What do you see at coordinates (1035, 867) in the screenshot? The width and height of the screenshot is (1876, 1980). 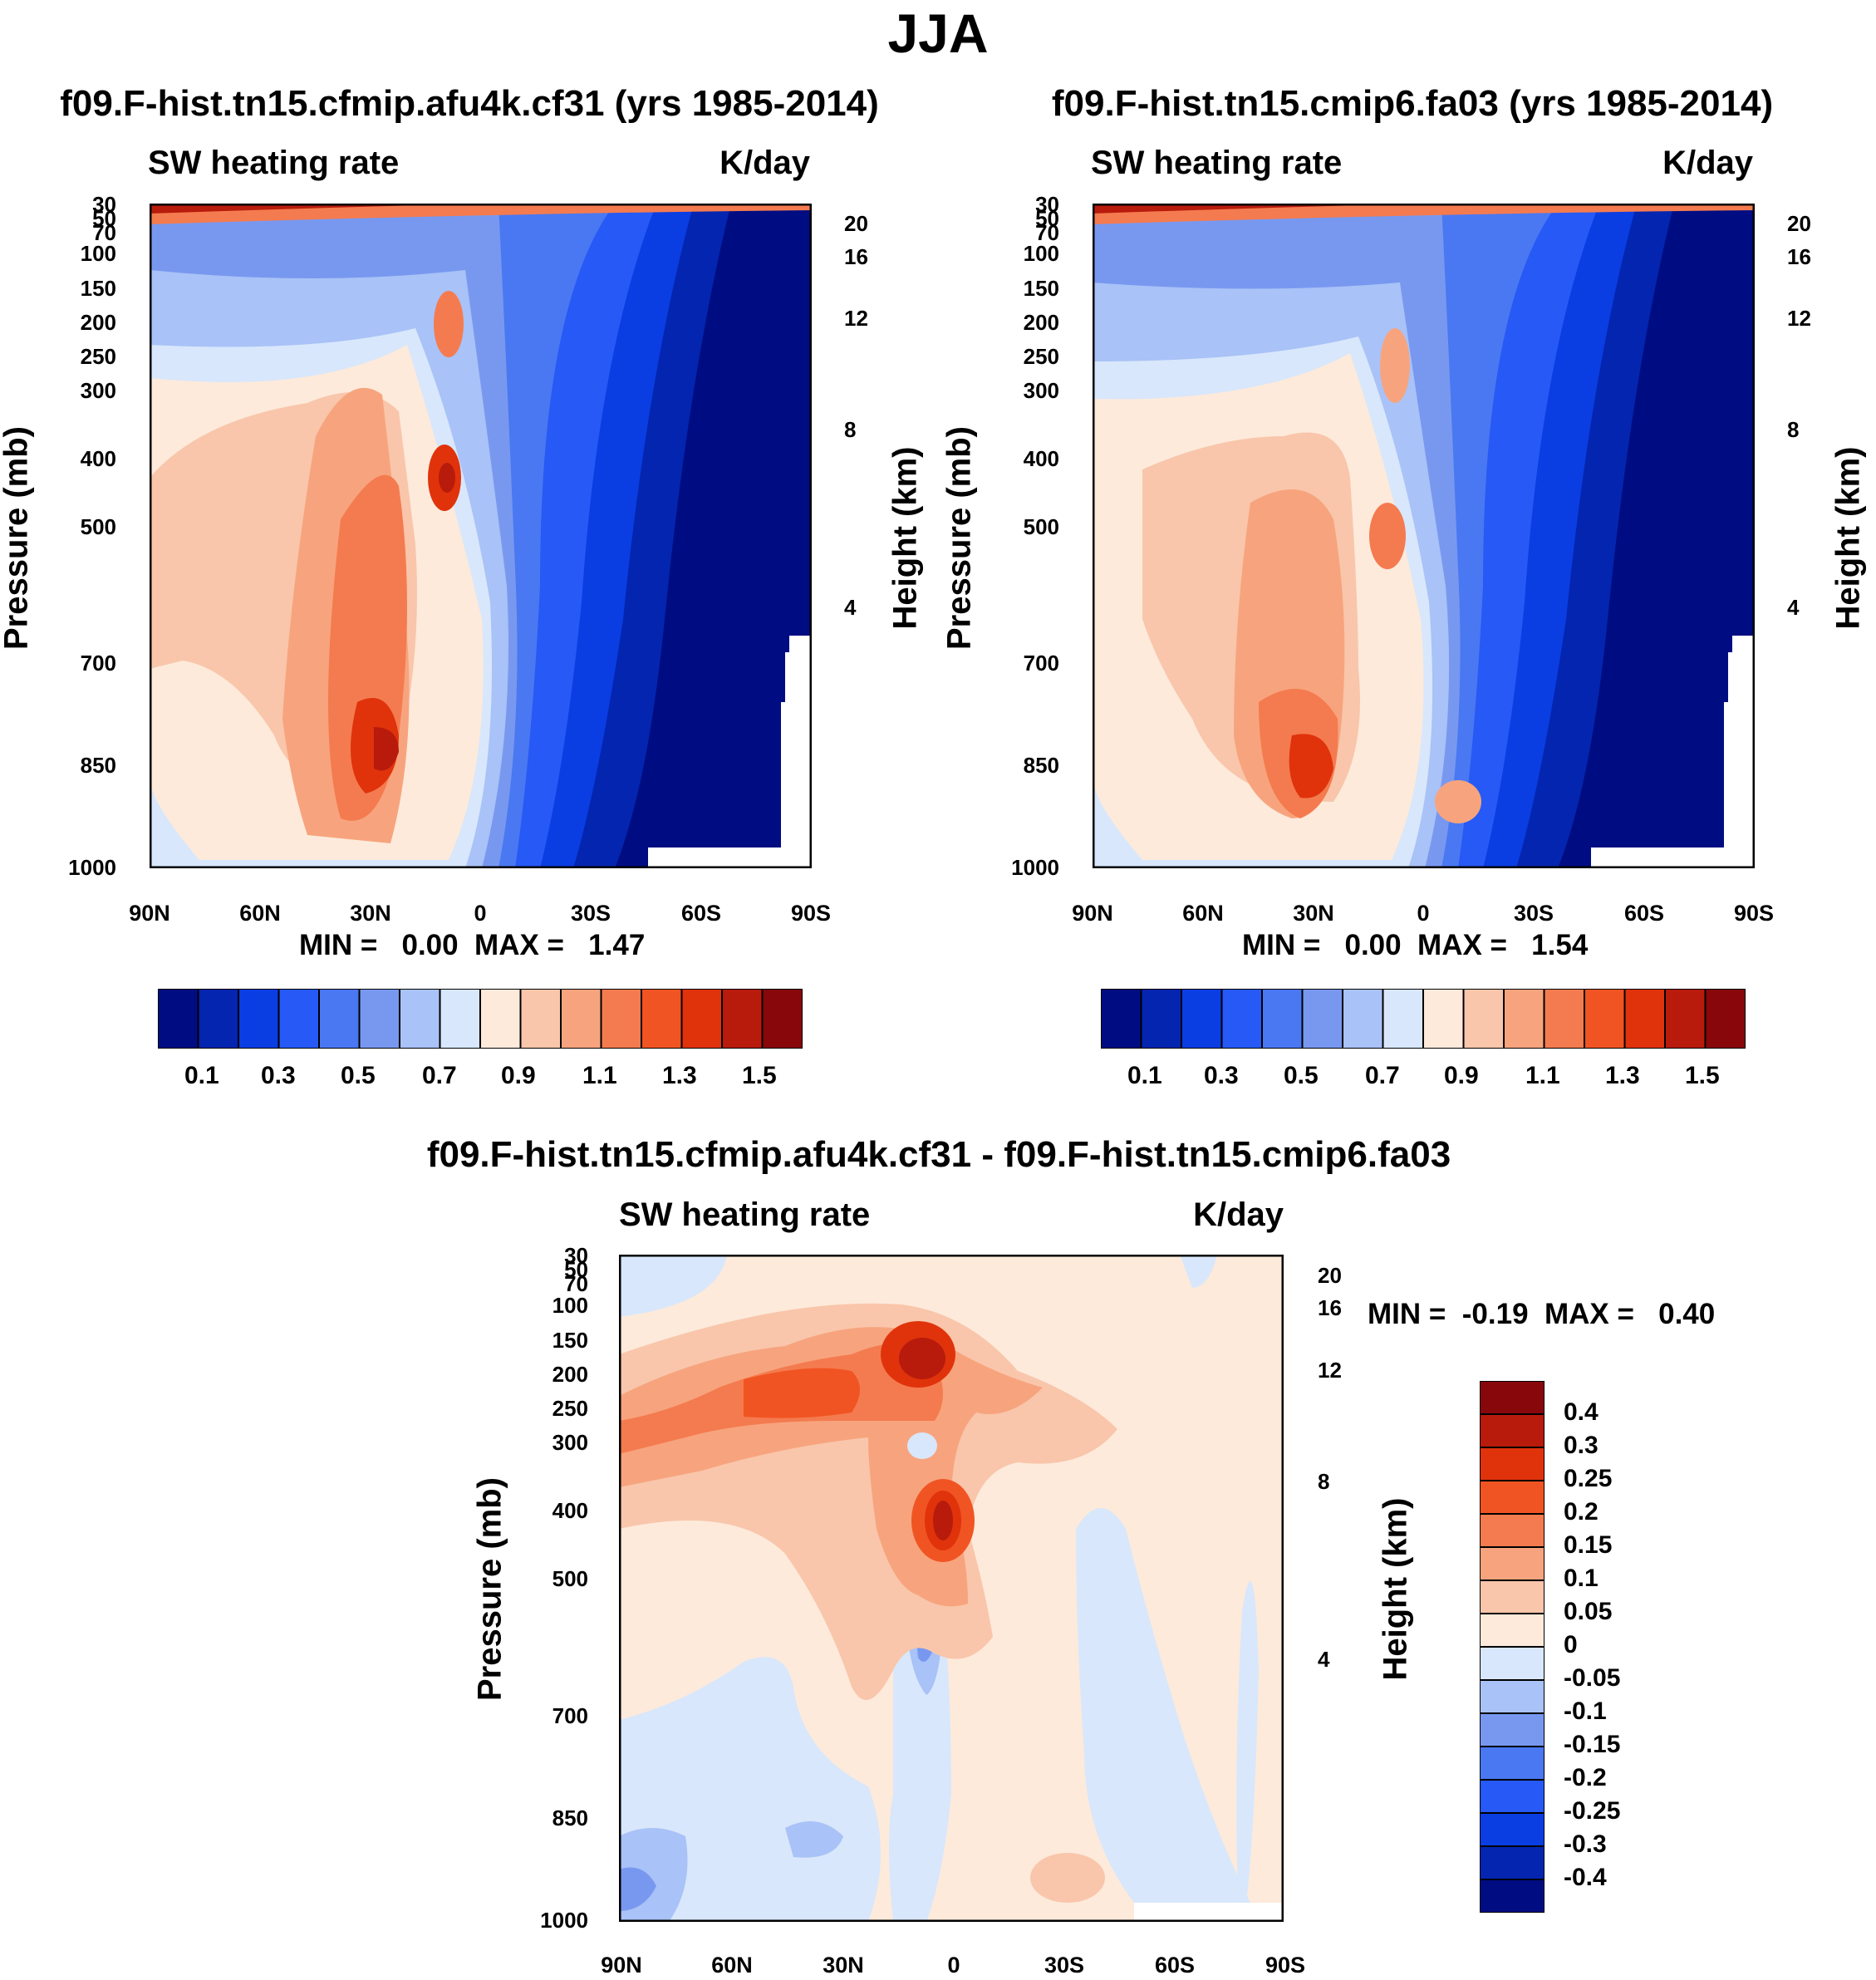 I see `p2-ytick-1000: 1000` at bounding box center [1035, 867].